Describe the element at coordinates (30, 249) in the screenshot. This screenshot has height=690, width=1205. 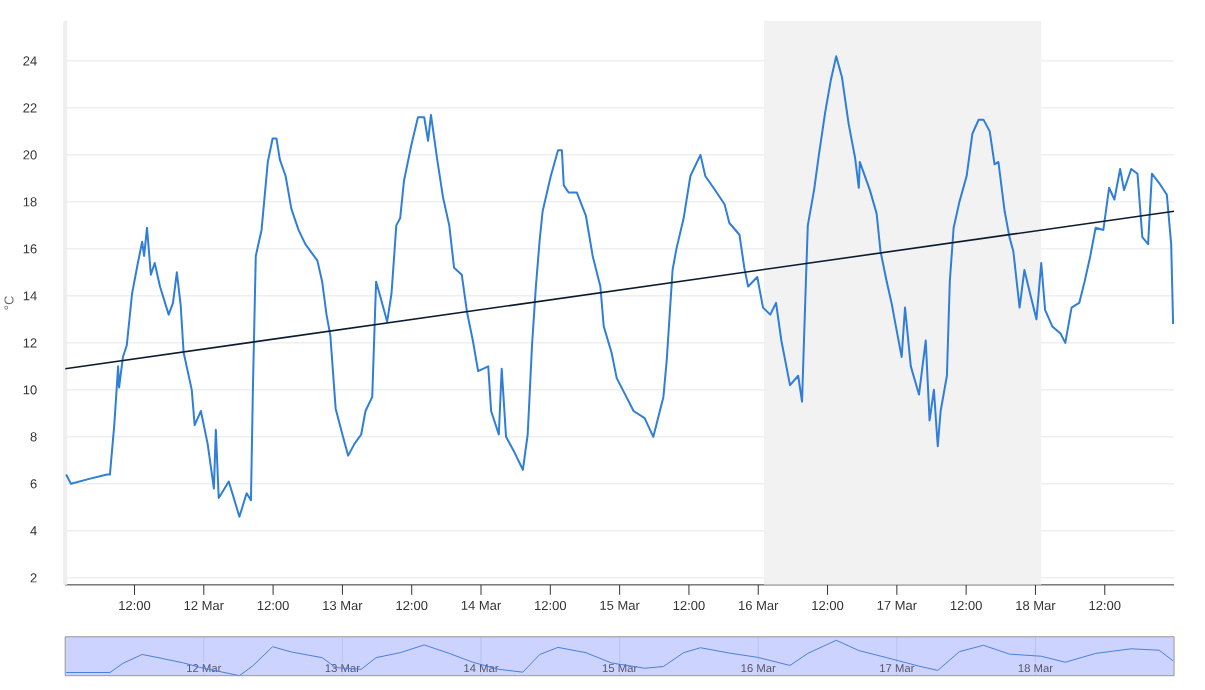
I see `y-tick-label: 16` at that location.